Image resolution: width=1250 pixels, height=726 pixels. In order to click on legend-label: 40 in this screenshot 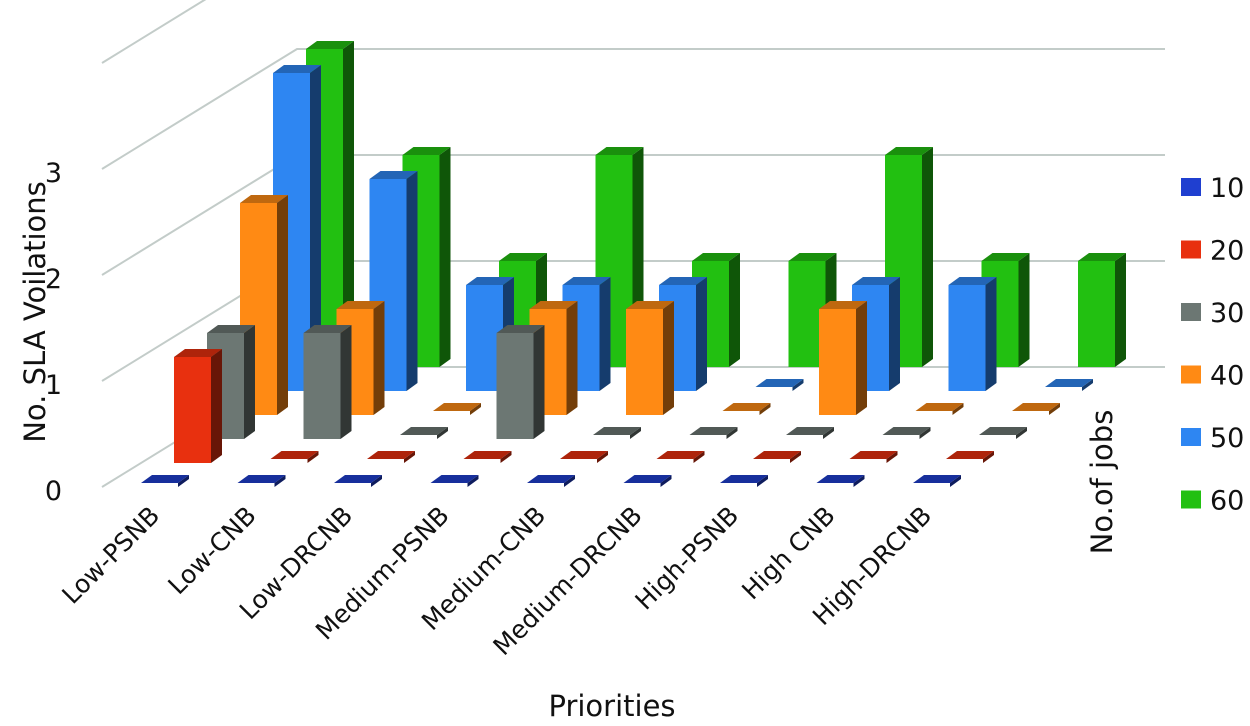, I will do `click(1227, 376)`.